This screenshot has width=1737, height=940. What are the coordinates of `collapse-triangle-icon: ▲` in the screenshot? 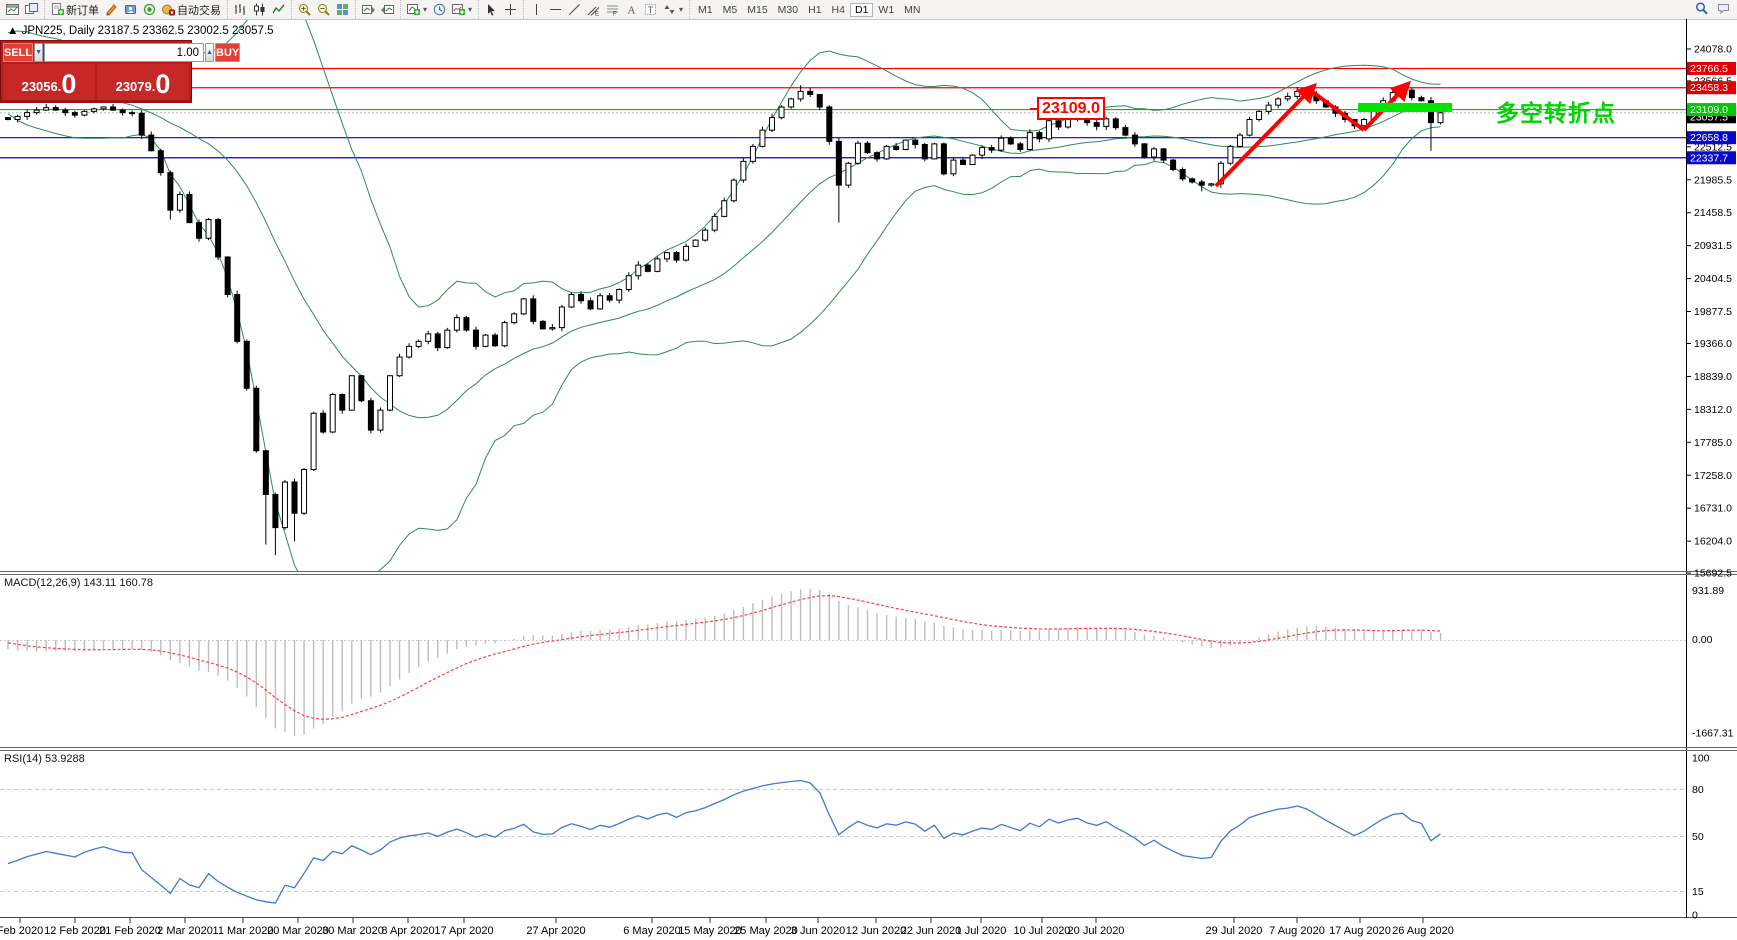 It's located at (13, 31).